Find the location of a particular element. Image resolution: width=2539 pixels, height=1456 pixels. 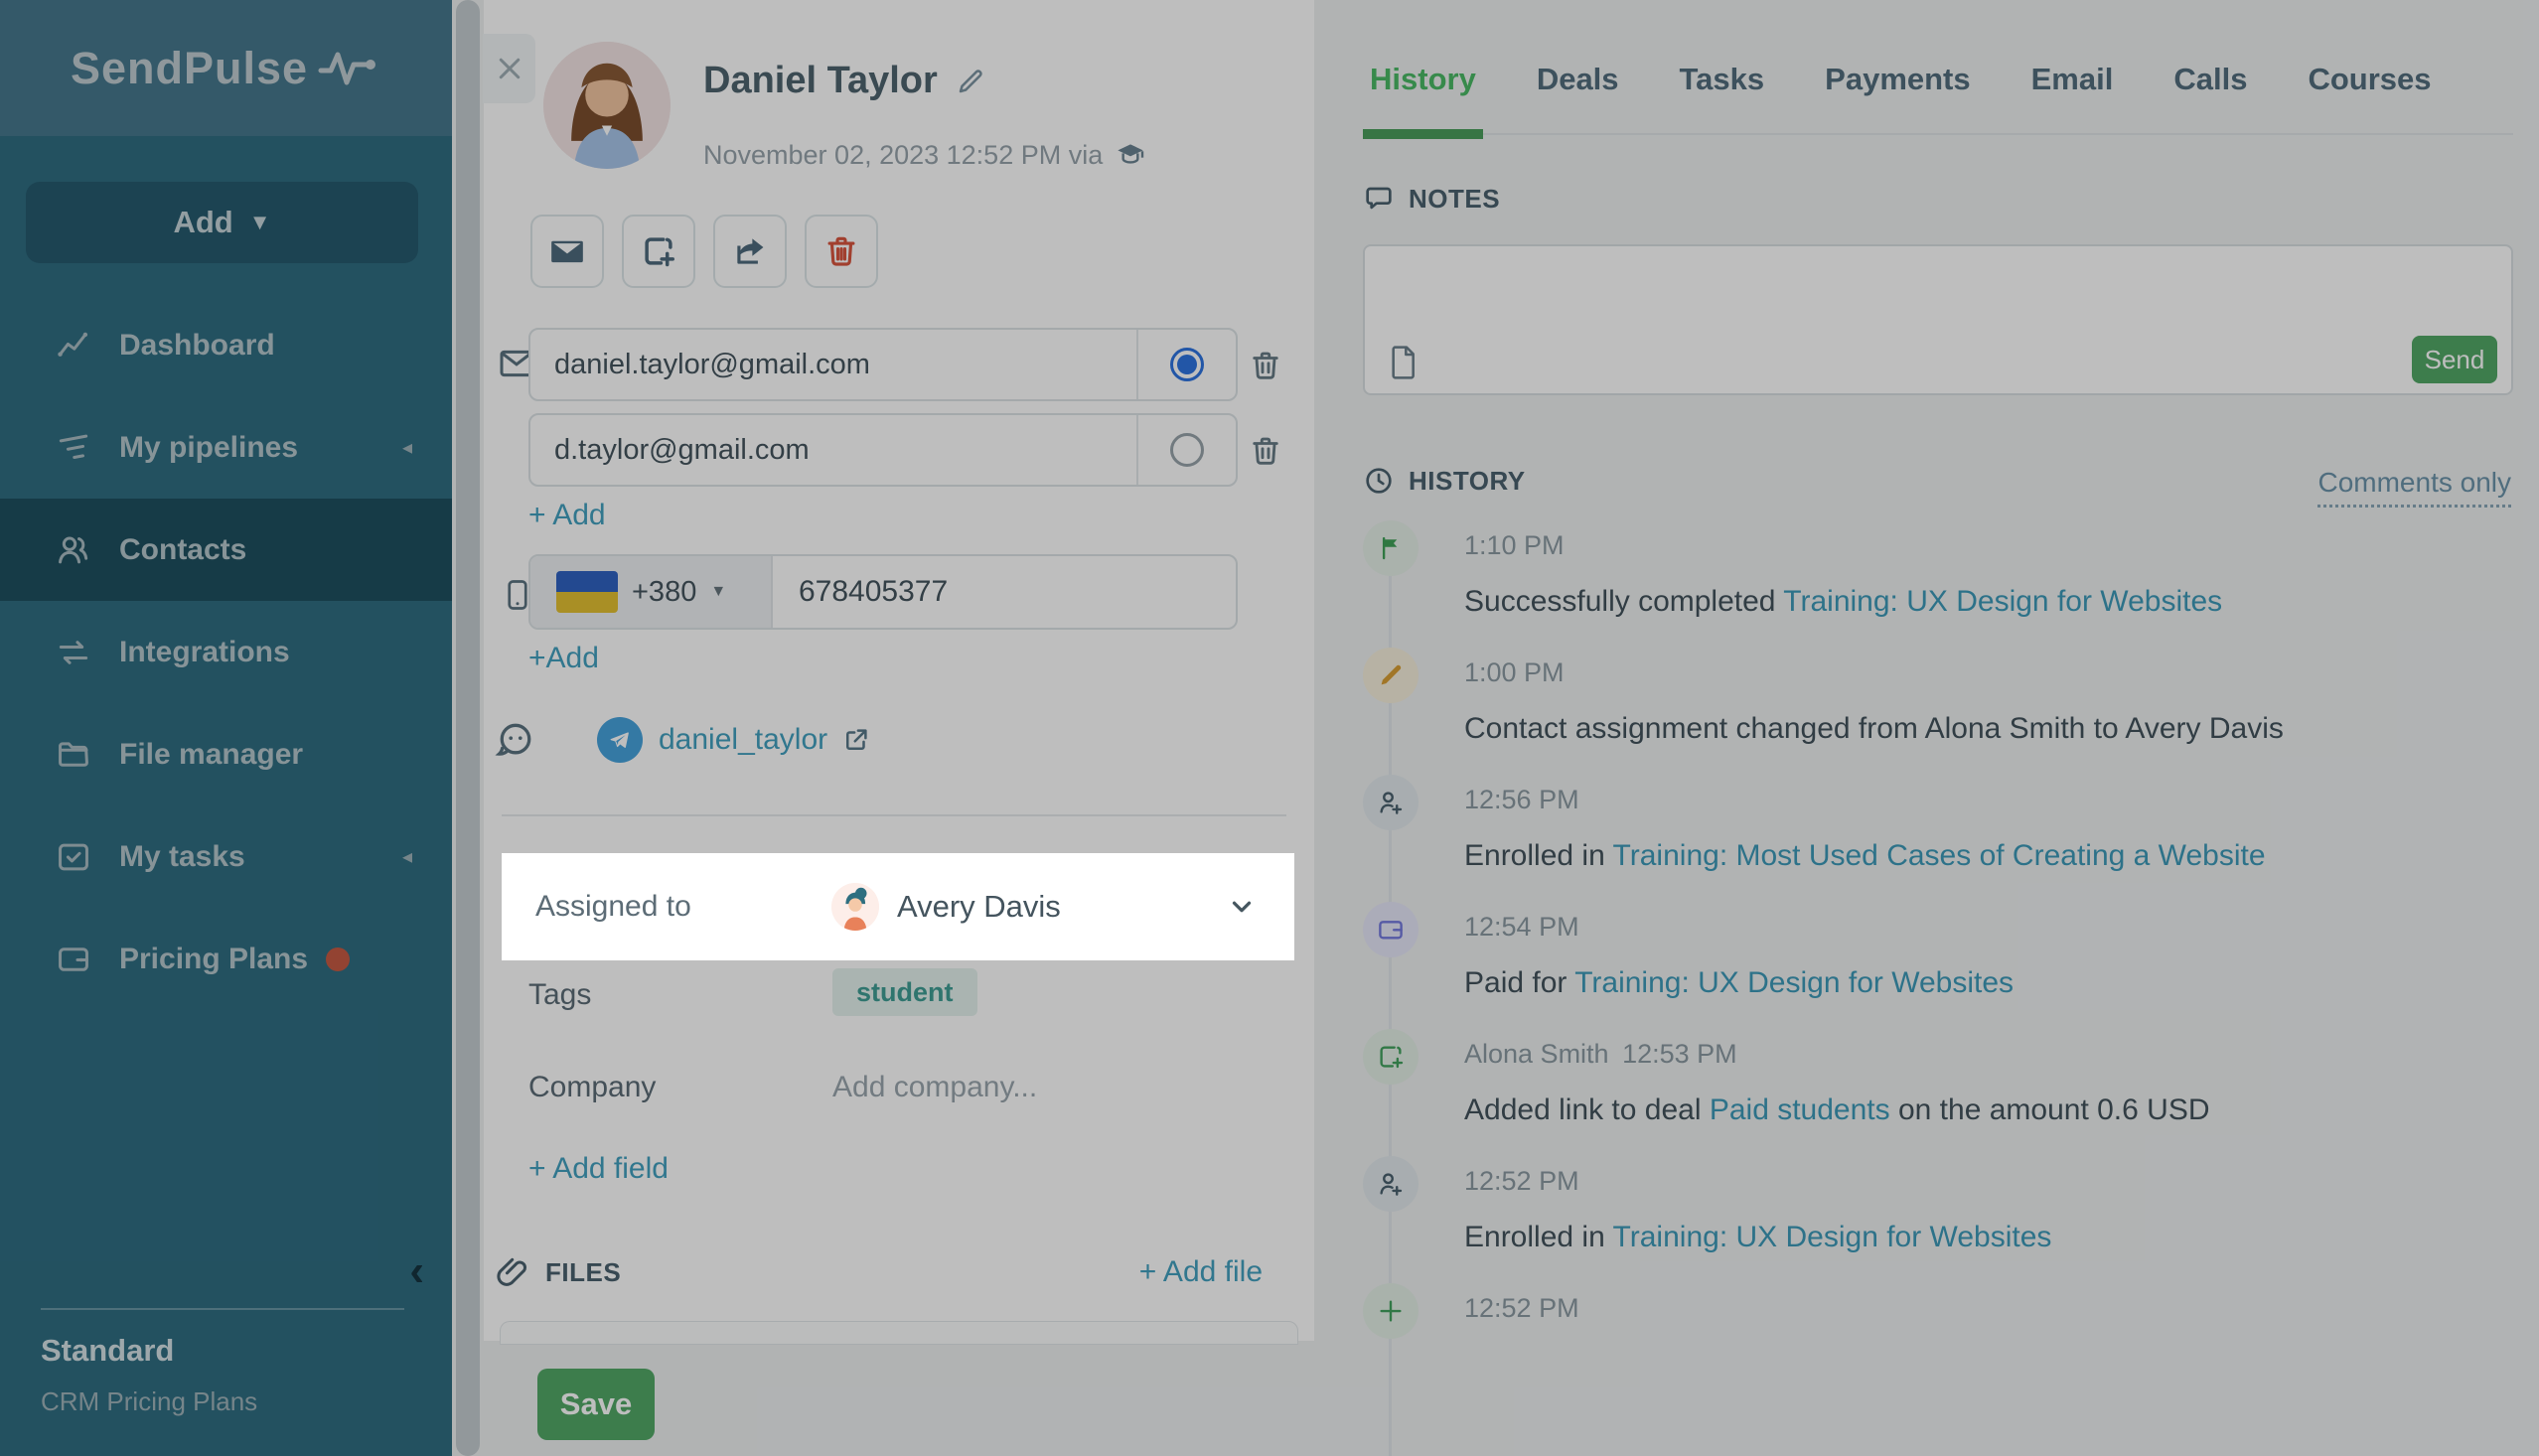

assignee-name: Avery Davis is located at coordinates (979, 906).